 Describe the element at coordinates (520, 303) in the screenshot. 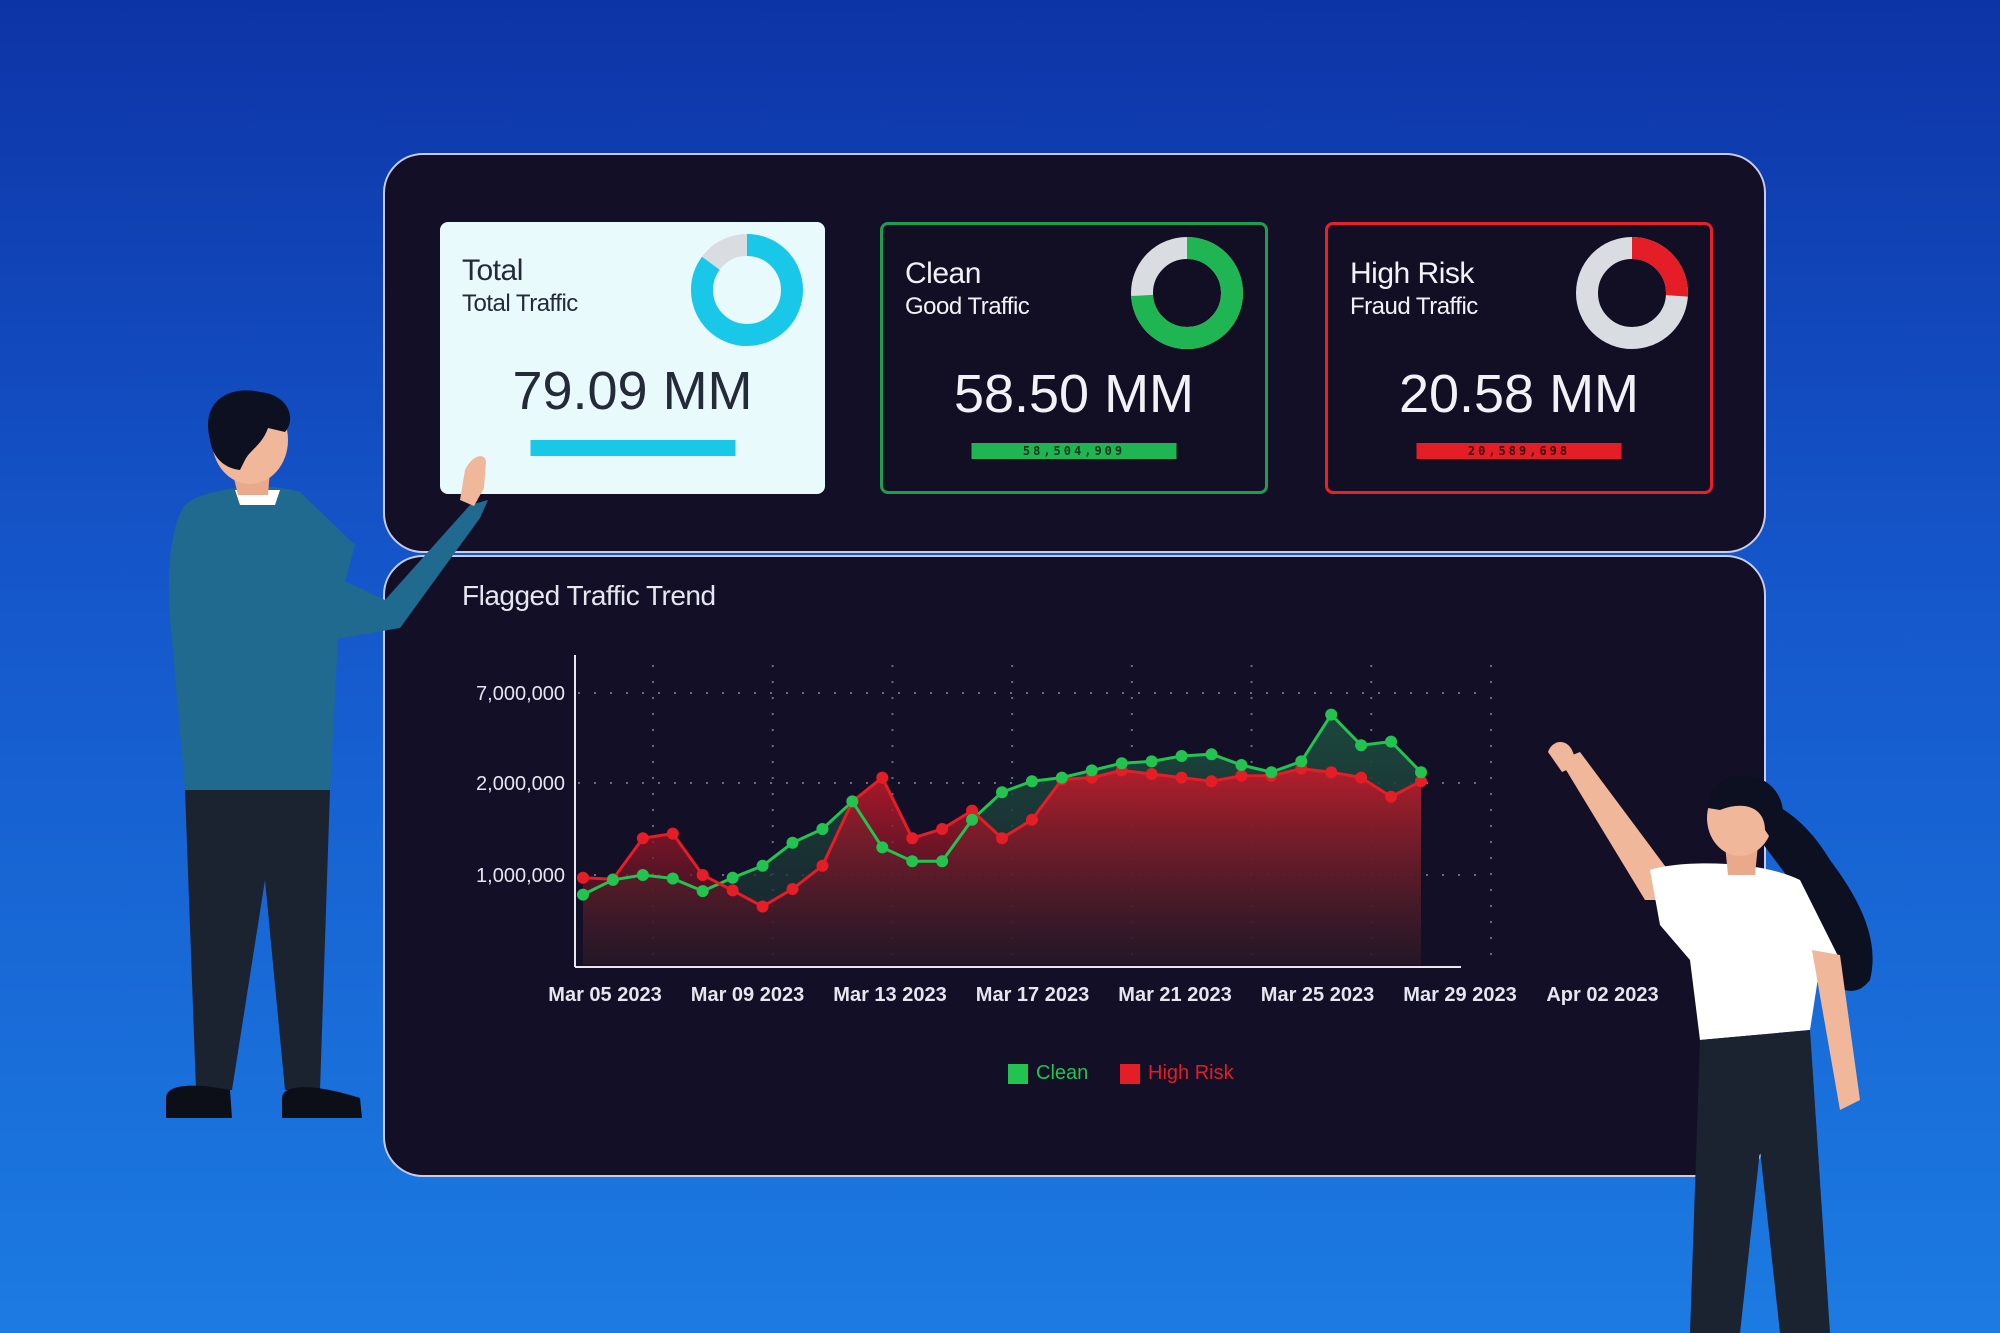

I see `card-subtitle: Total Traffic` at that location.